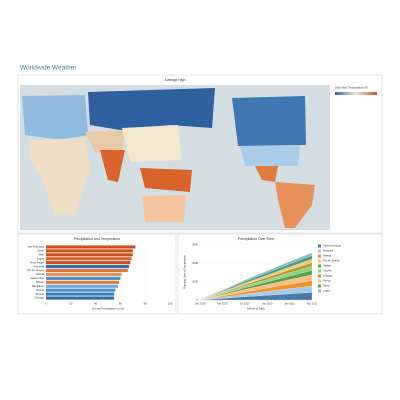 The image size is (400, 400). What do you see at coordinates (198, 300) in the screenshot?
I see `y-tick-label: 0` at bounding box center [198, 300].